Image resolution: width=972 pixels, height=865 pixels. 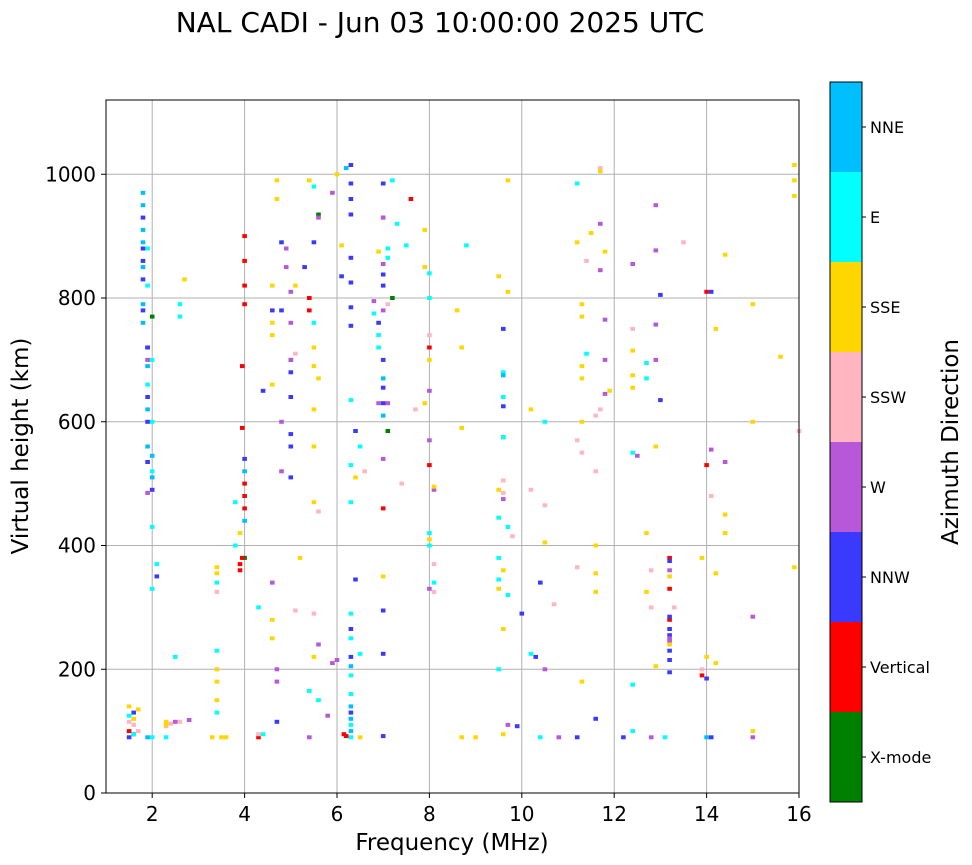 What do you see at coordinates (75, 483) in the screenshot?
I see `y-axis-ticks: 0 200 400 600 800 1000` at bounding box center [75, 483].